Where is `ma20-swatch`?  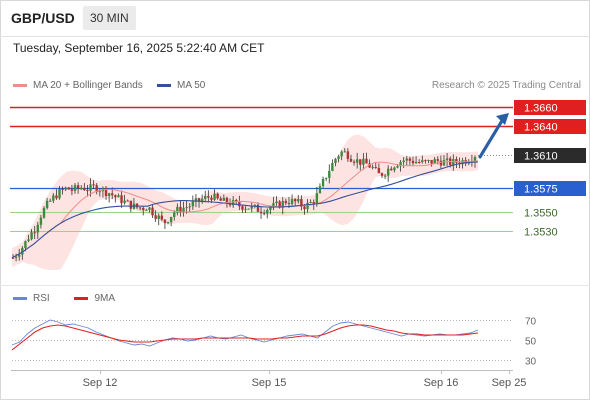
ma20-swatch is located at coordinates (20, 85).